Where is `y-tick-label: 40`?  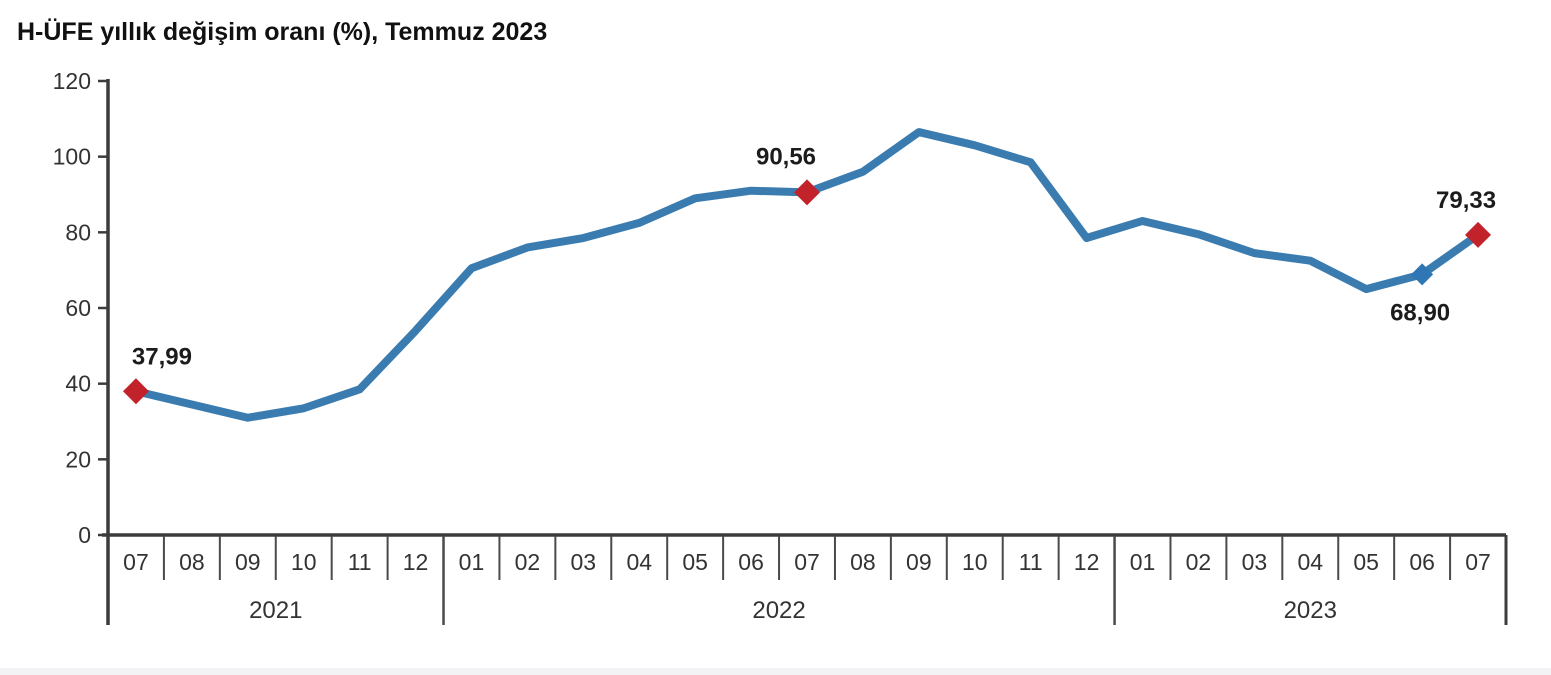 y-tick-label: 40 is located at coordinates (78, 384).